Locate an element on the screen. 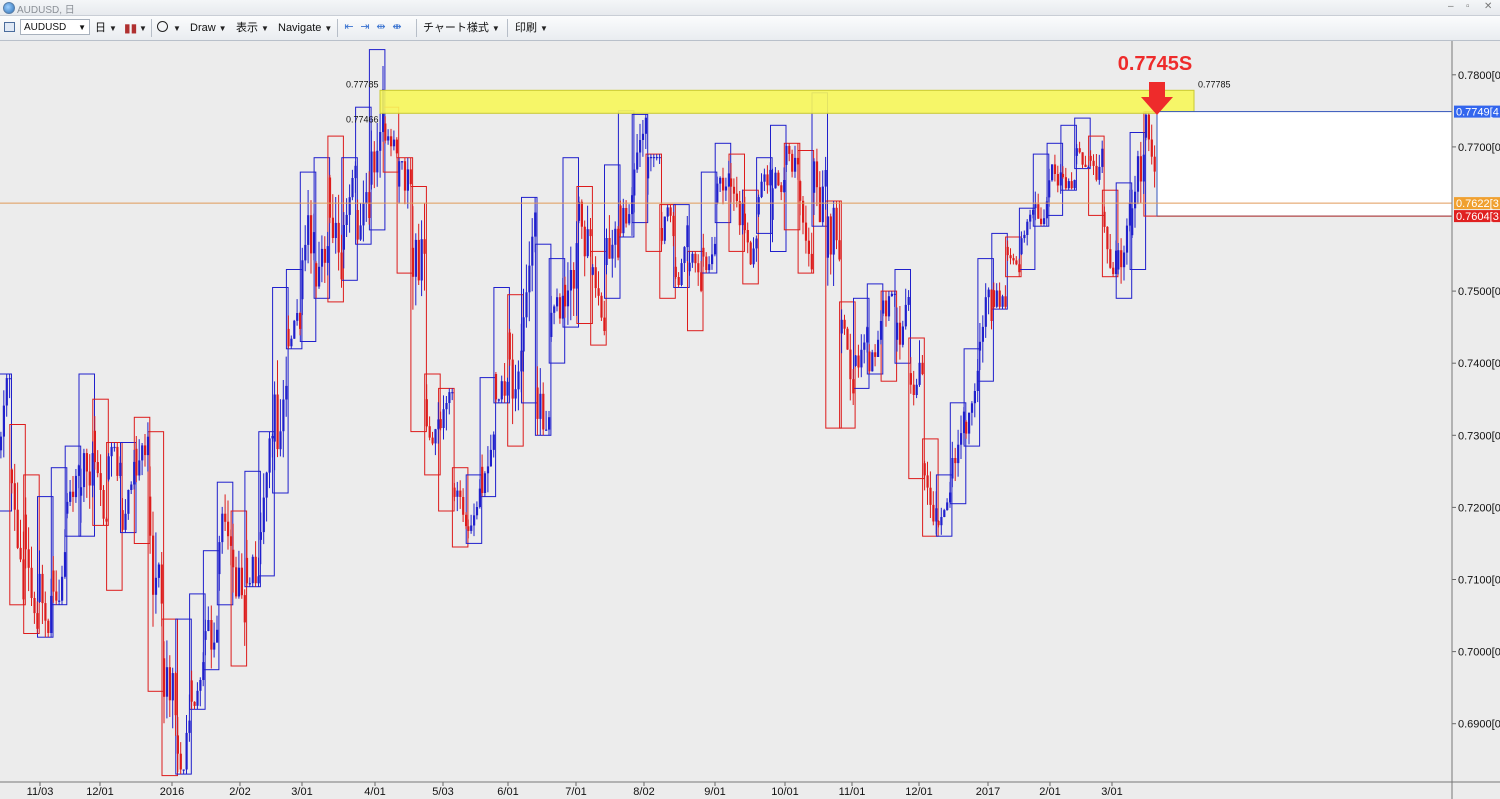 The image size is (1500, 799). resistance-zone is located at coordinates (787, 101).